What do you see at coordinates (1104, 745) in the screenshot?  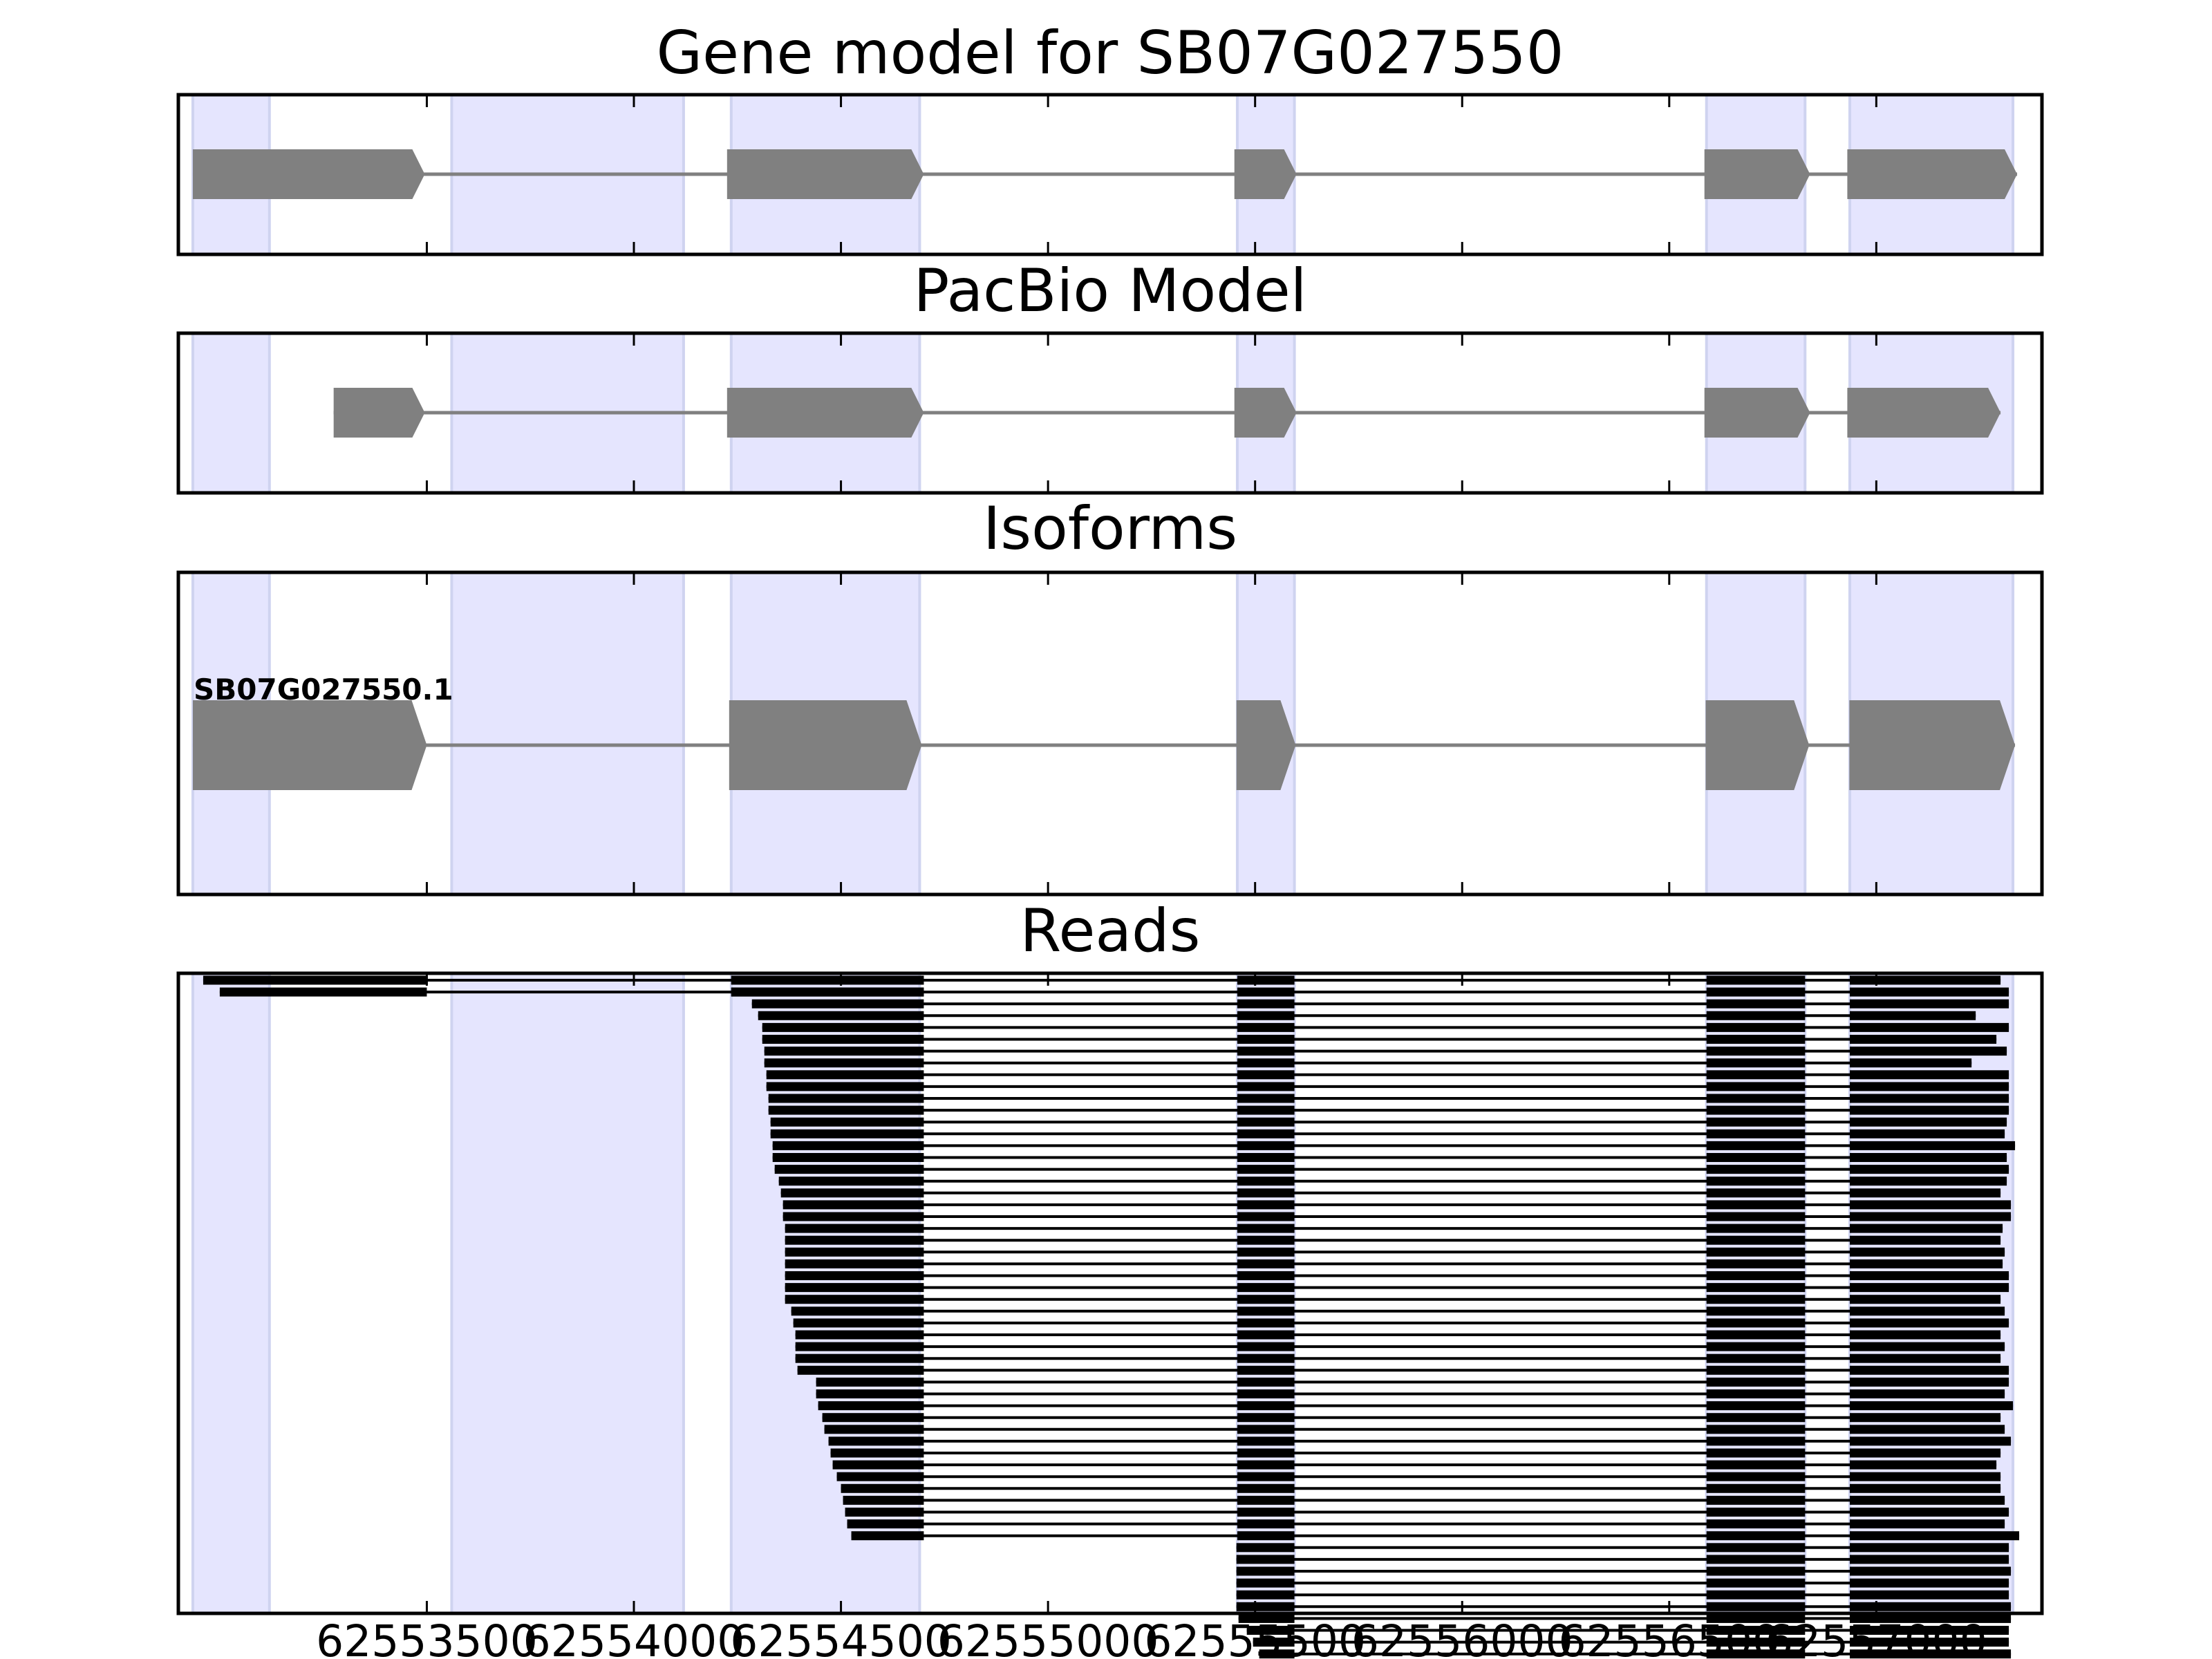 I see `panel-isoforms-structure` at bounding box center [1104, 745].